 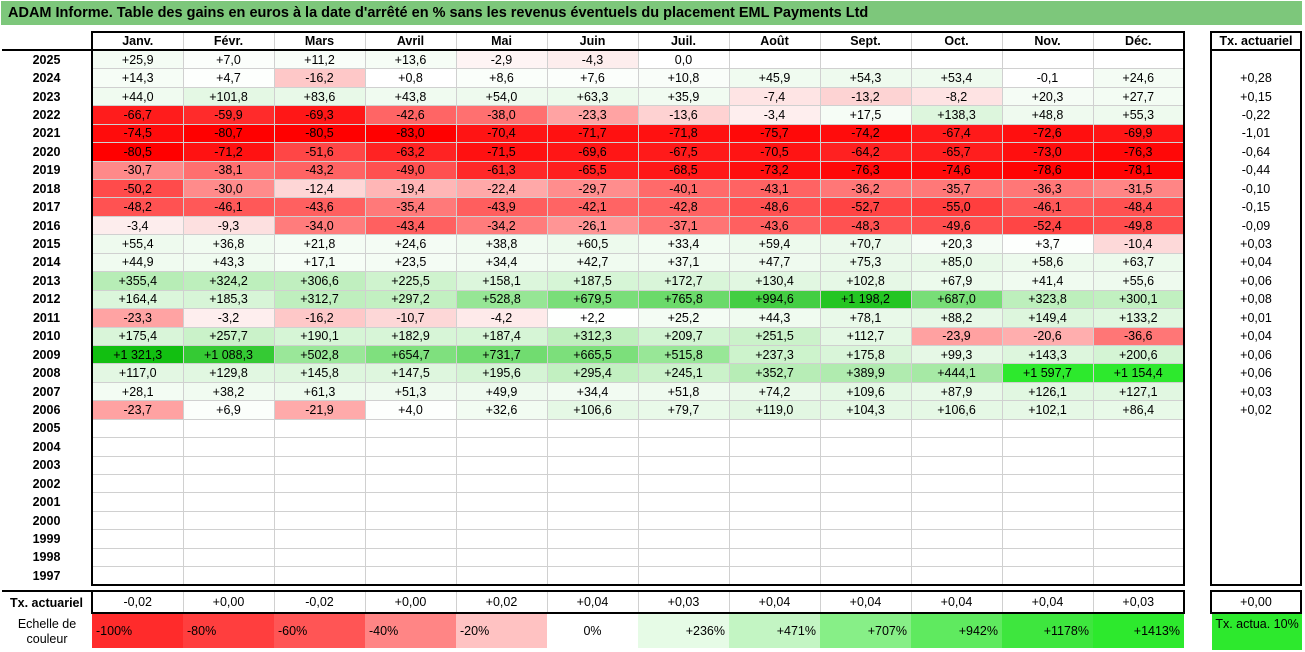 I want to click on annual-cell, so click(x=1256, y=576).